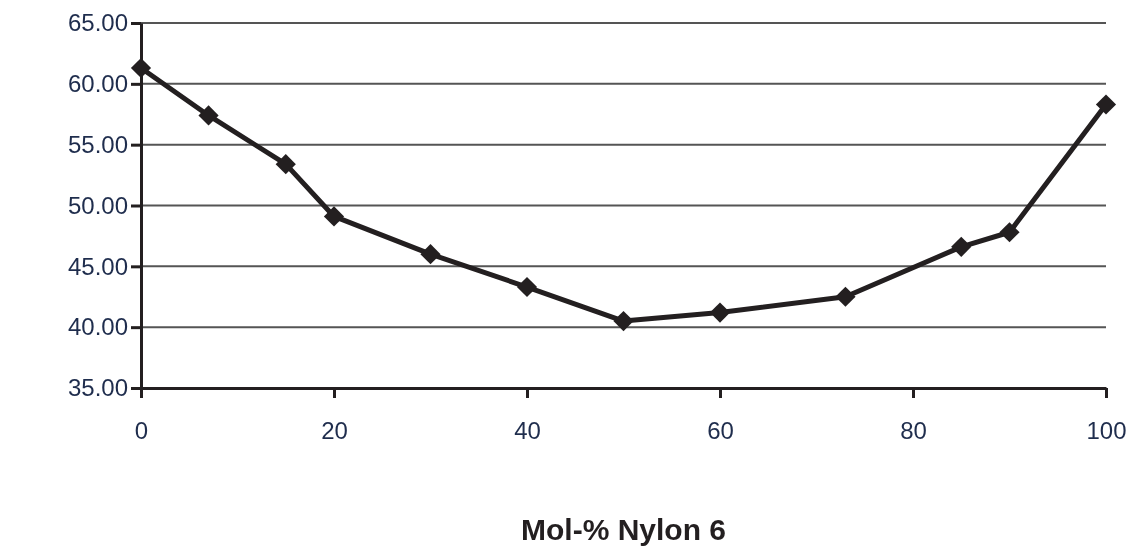 This screenshot has width=1140, height=553. Describe the element at coordinates (527, 431) in the screenshot. I see `x-tick-label: 40` at that location.